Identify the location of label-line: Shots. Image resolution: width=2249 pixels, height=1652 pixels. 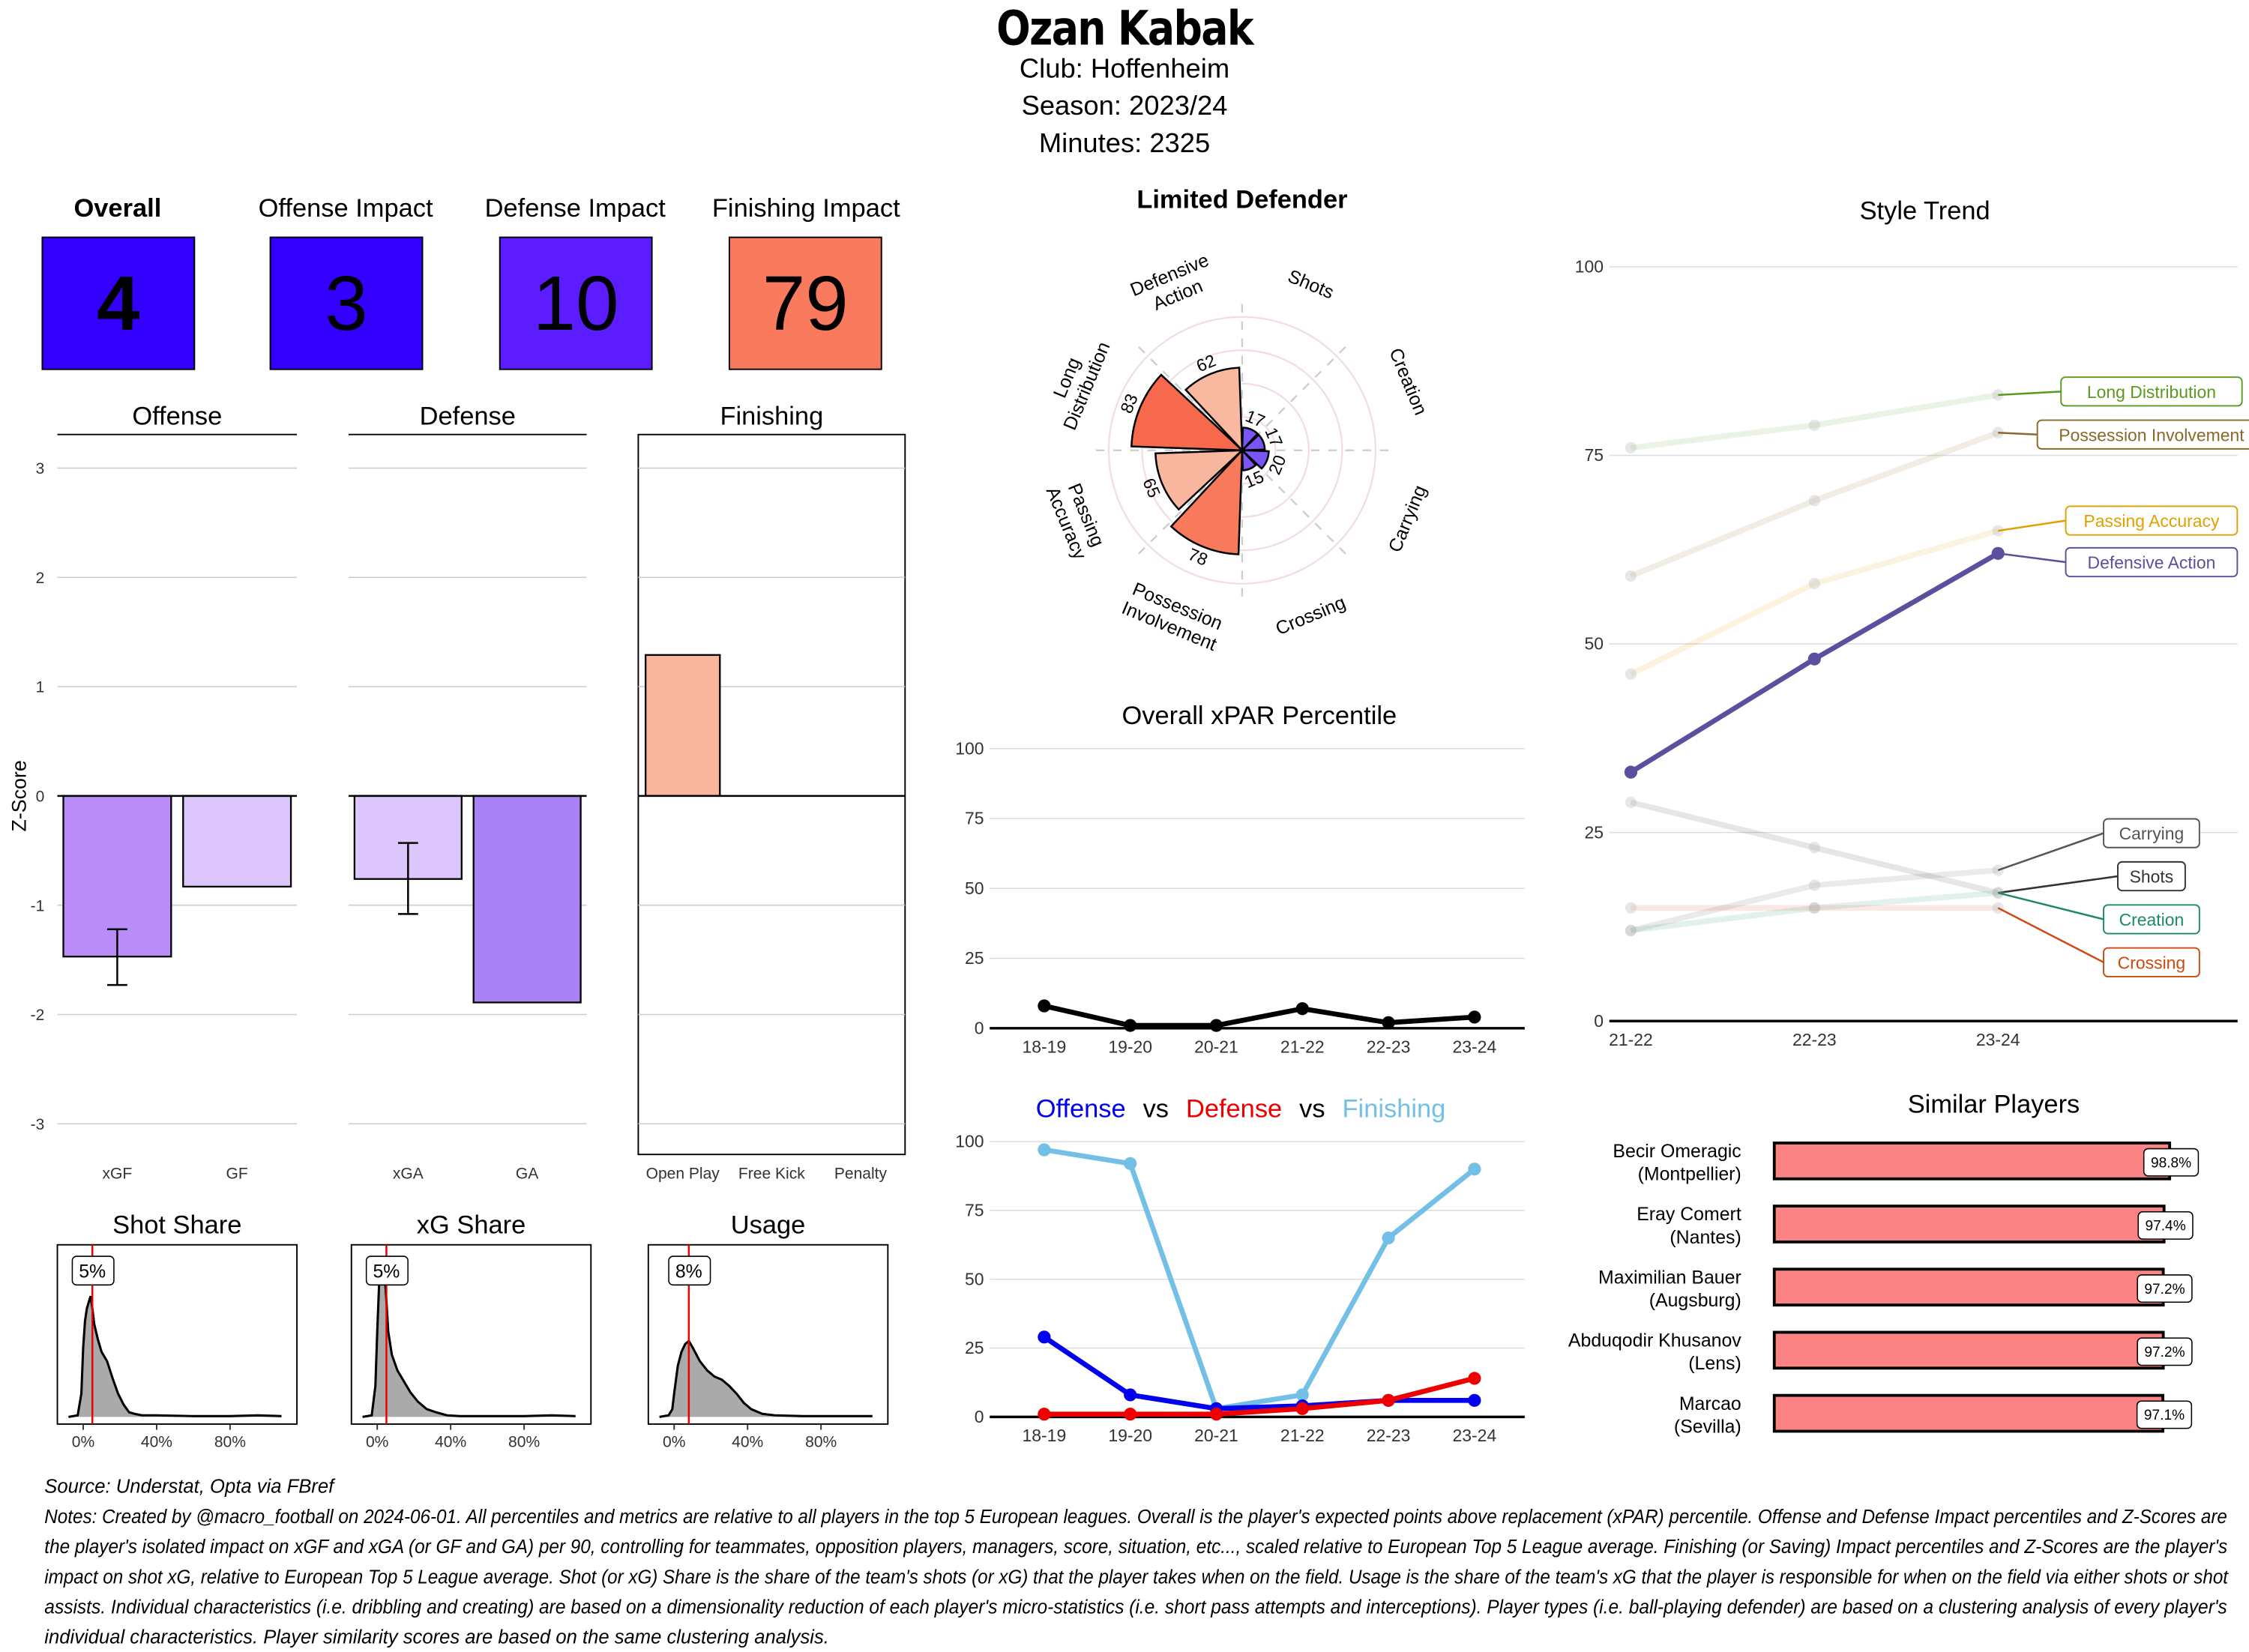
(1311, 284).